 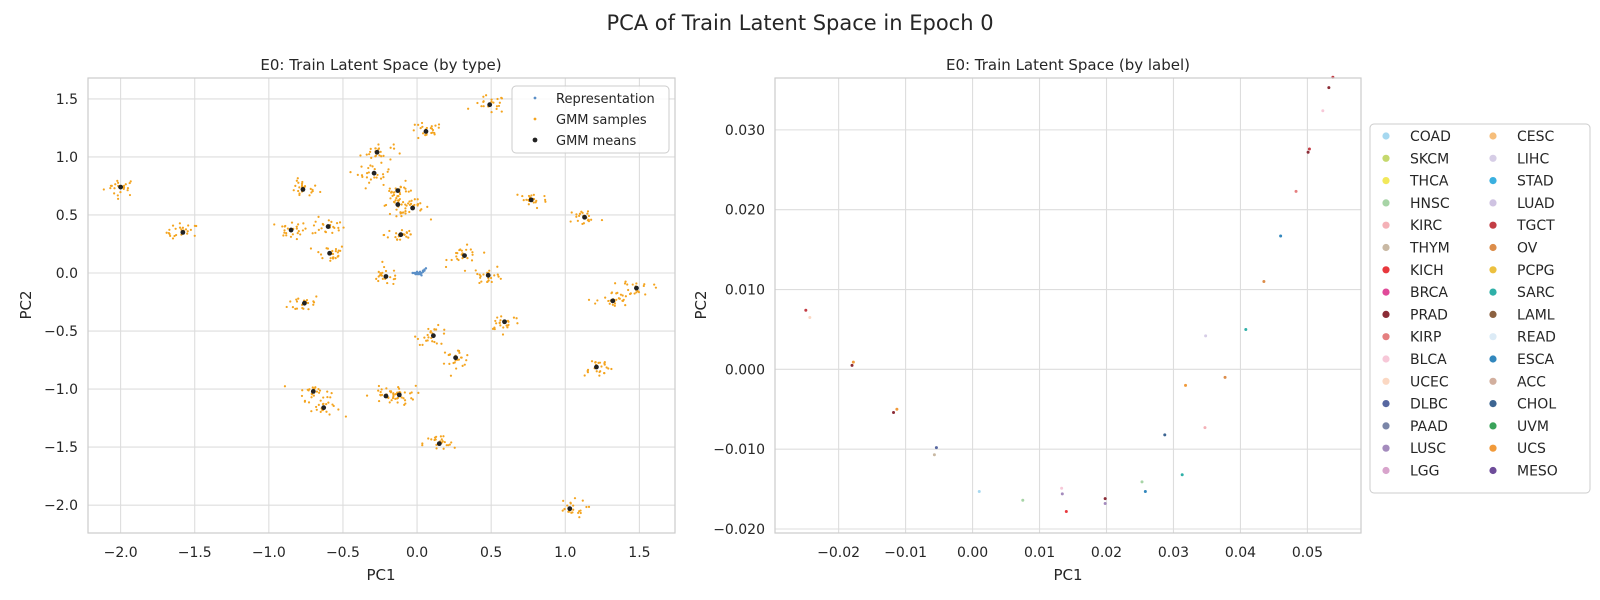 What do you see at coordinates (26, 304) in the screenshot?
I see `y-axis-label-by-type: PC2` at bounding box center [26, 304].